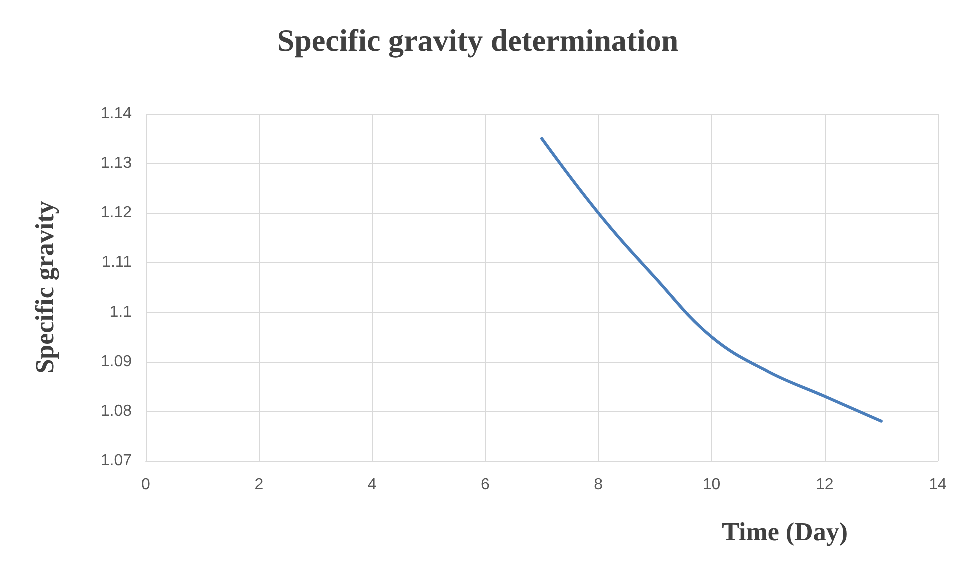 The width and height of the screenshot is (956, 580). What do you see at coordinates (372, 485) in the screenshot?
I see `x-tick-label: 4` at bounding box center [372, 485].